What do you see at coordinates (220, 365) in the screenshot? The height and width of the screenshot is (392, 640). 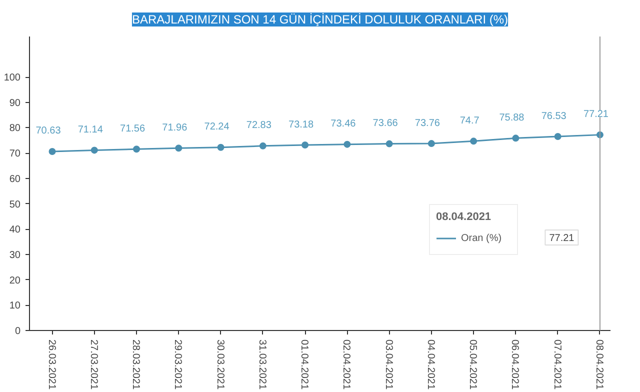 I see `x-tick-label: 30.03.2021` at bounding box center [220, 365].